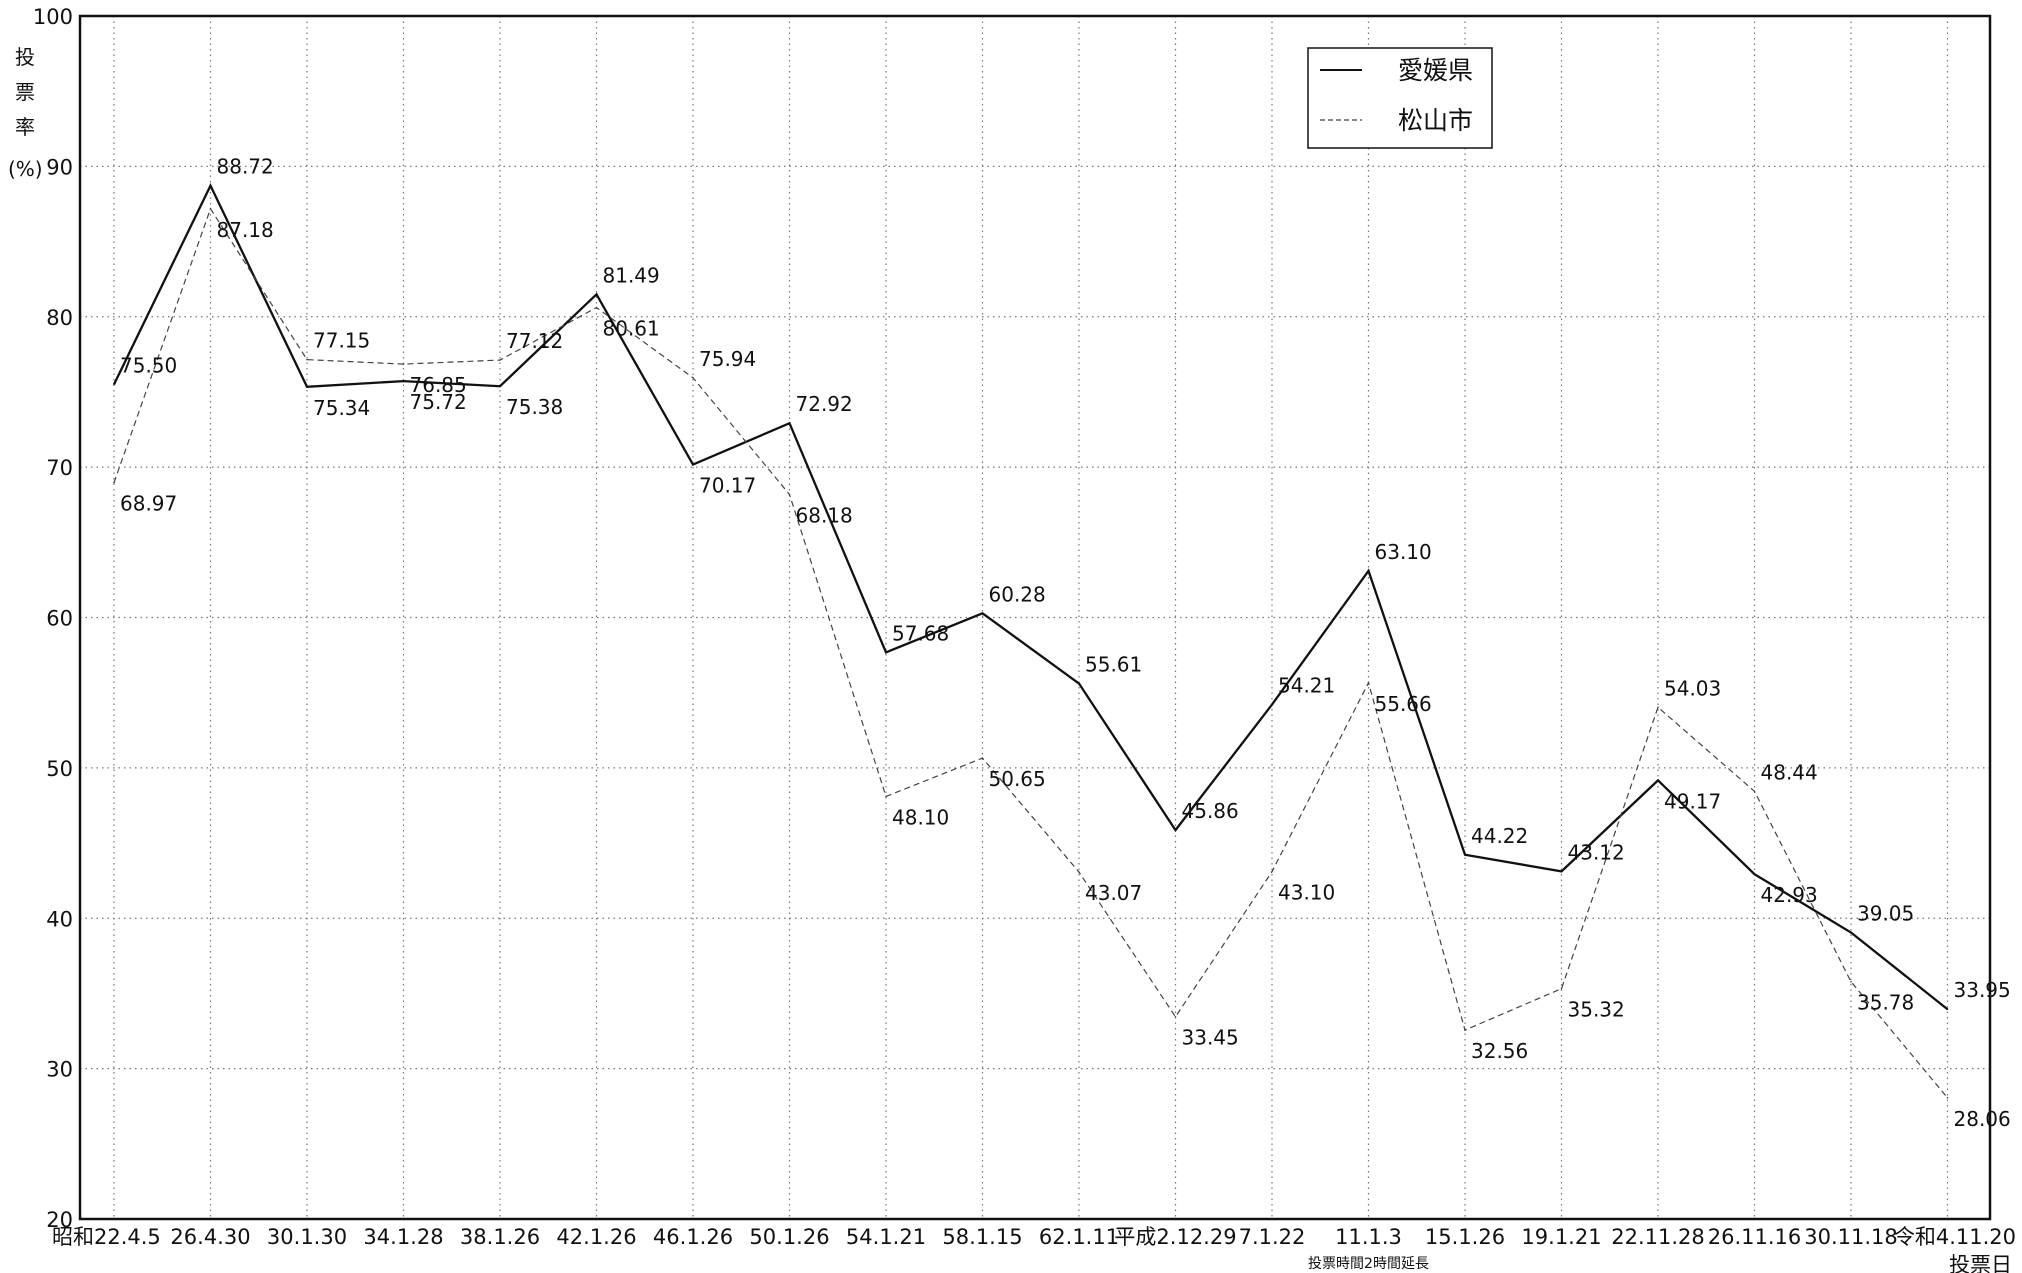  I want to click on data-label-ehime: 81.49, so click(631, 275).